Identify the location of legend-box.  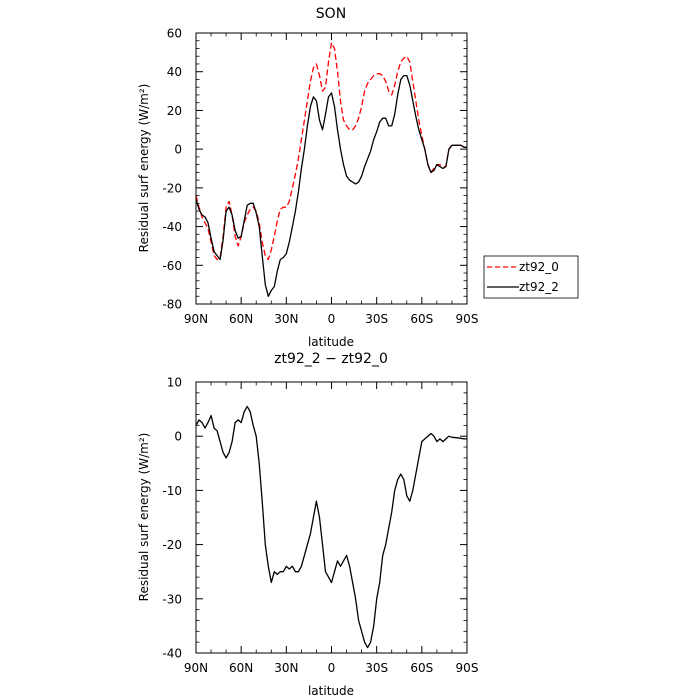
(531, 277).